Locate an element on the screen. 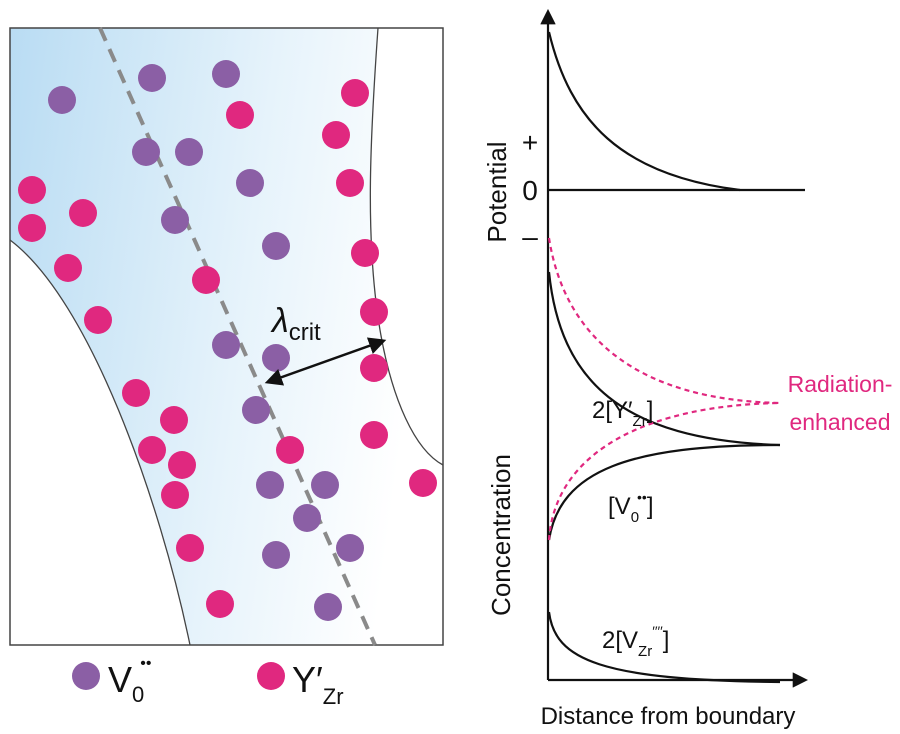  v-curve is located at coordinates (664, 492).